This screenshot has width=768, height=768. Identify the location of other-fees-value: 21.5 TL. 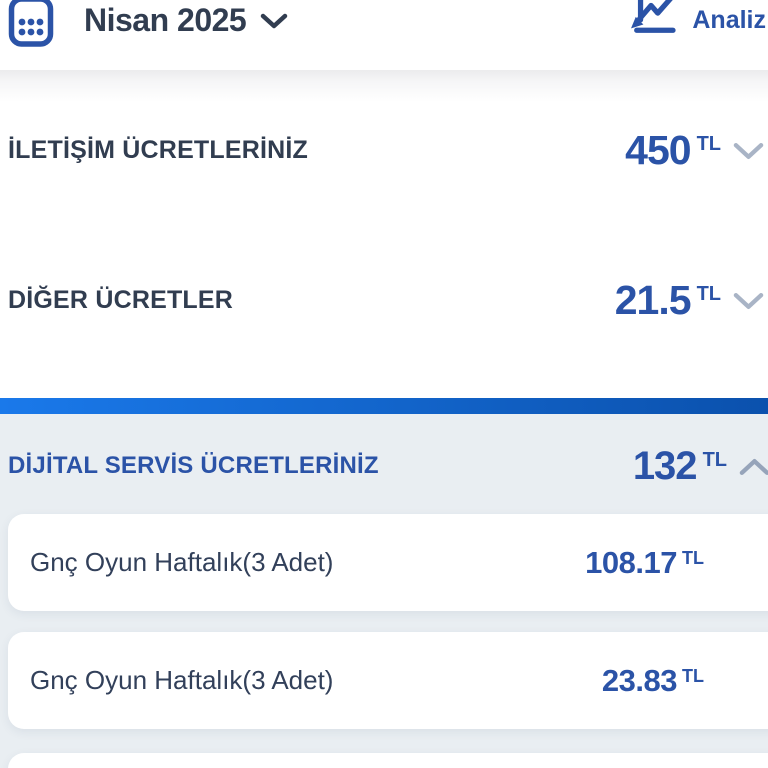
(689, 299).